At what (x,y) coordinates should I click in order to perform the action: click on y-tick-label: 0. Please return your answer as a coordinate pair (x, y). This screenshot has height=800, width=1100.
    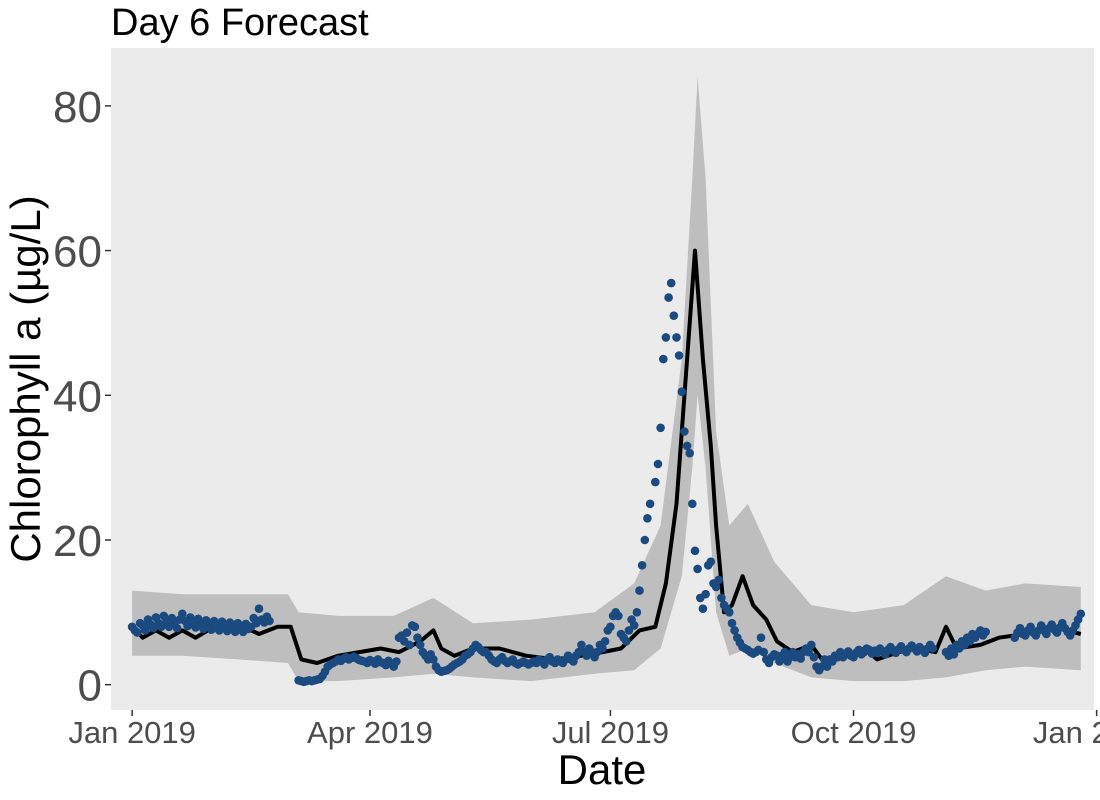
    Looking at the image, I should click on (90, 686).